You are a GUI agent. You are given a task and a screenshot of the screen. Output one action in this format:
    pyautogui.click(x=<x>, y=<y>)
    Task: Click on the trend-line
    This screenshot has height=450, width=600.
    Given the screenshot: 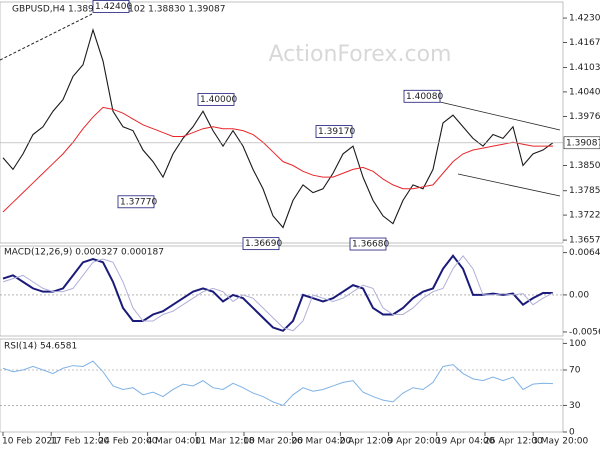 What is the action you would take?
    pyautogui.click(x=46, y=37)
    